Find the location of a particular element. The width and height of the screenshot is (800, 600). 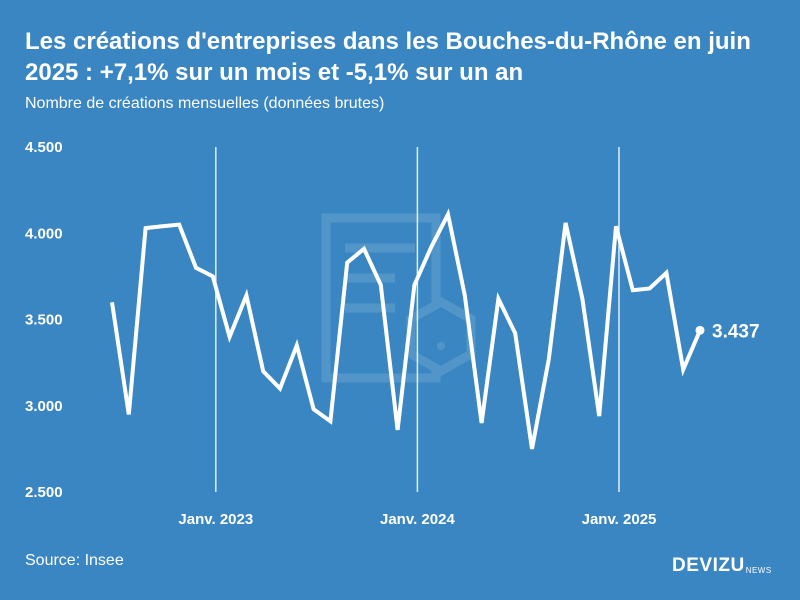

y-tick-label: 2.500 is located at coordinates (44, 492).